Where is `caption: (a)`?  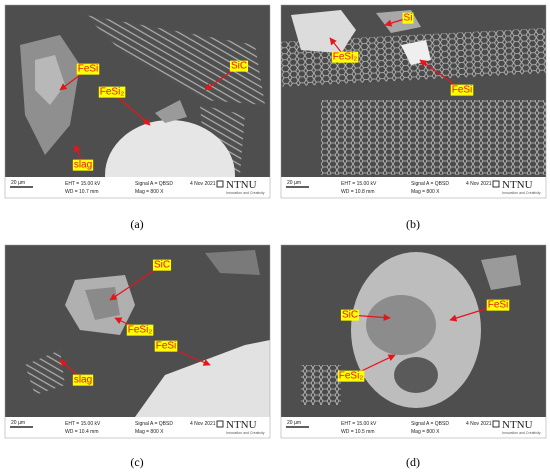 caption: (a) is located at coordinates (136, 224).